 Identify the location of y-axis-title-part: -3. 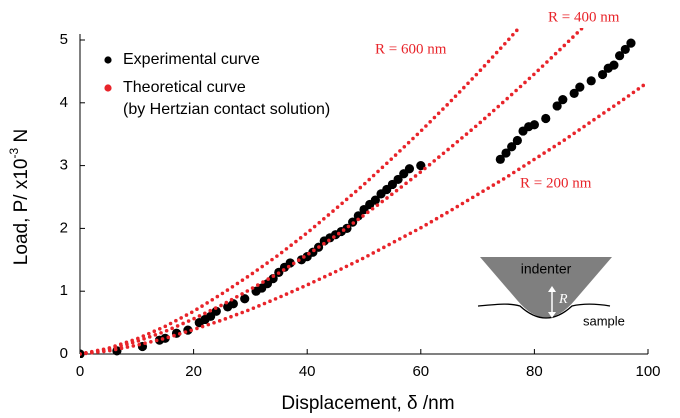
(14, 152).